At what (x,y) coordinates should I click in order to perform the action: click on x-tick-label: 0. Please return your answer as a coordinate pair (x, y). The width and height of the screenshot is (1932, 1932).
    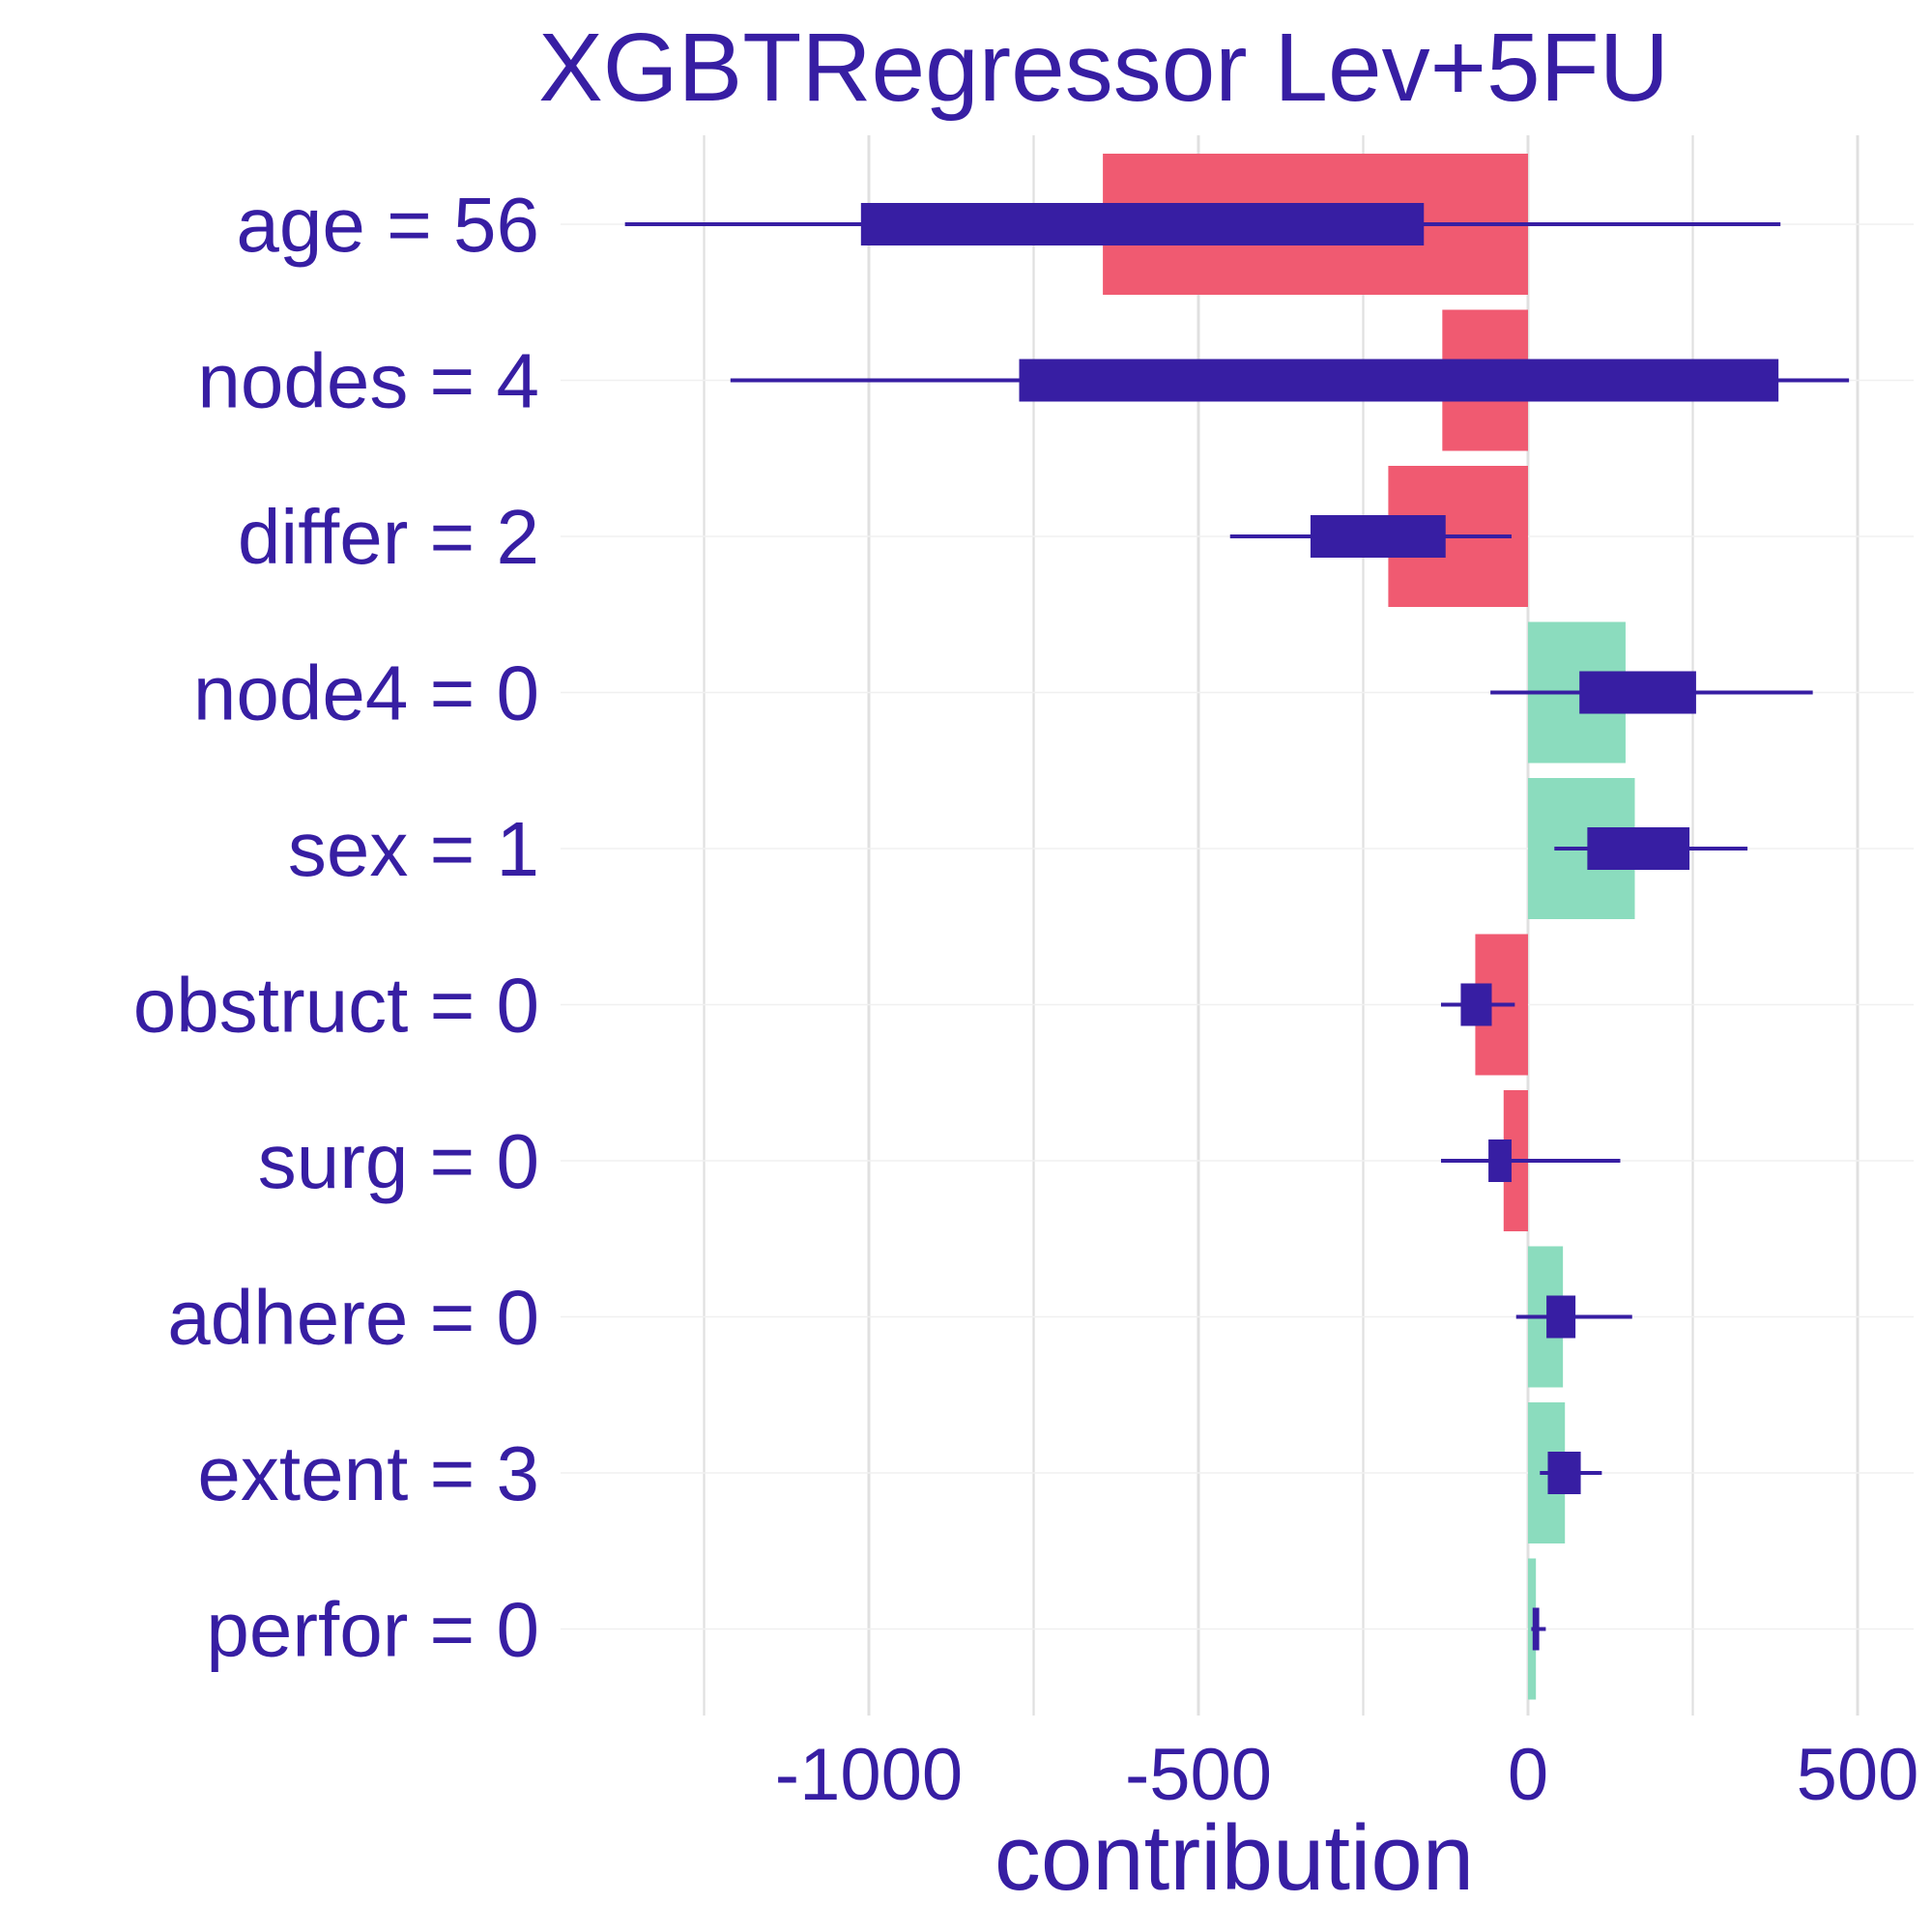
    Looking at the image, I should click on (1528, 1775).